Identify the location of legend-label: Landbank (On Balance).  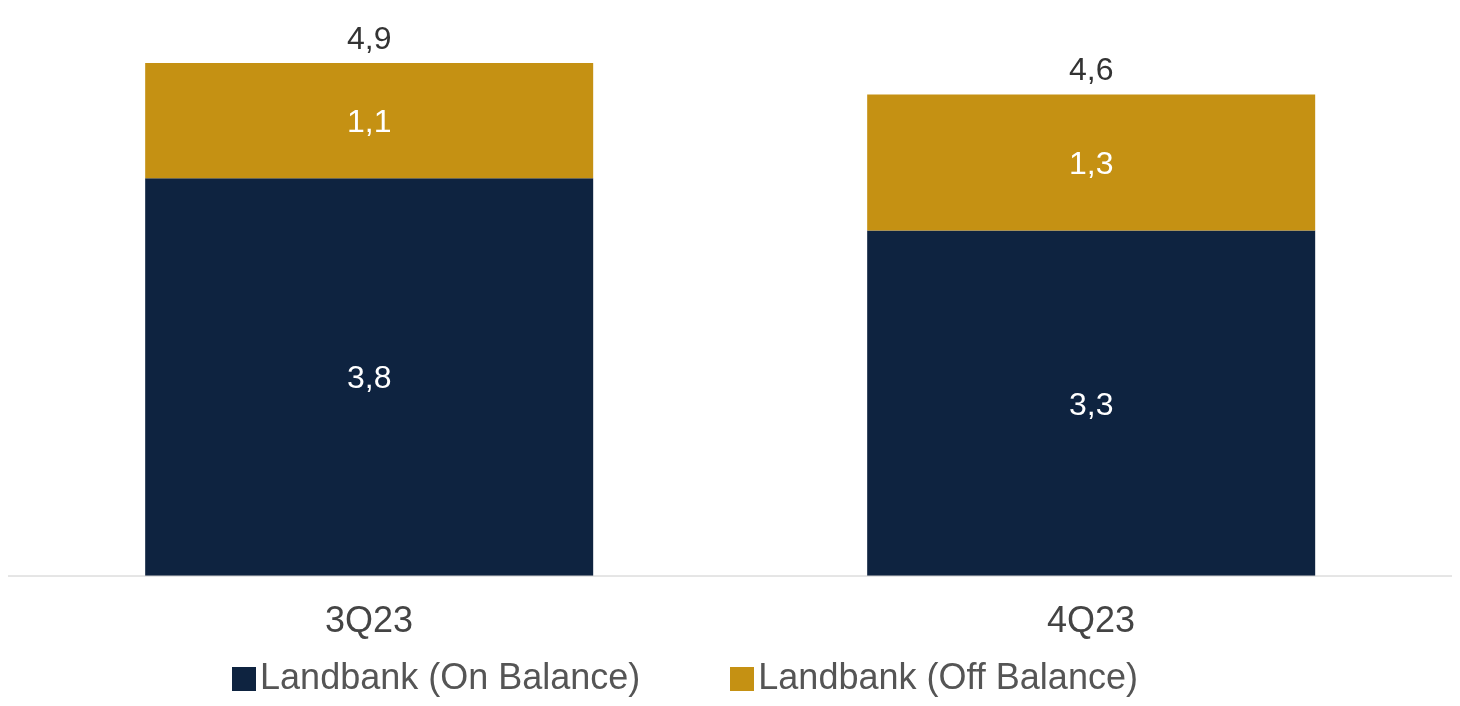
(450, 676).